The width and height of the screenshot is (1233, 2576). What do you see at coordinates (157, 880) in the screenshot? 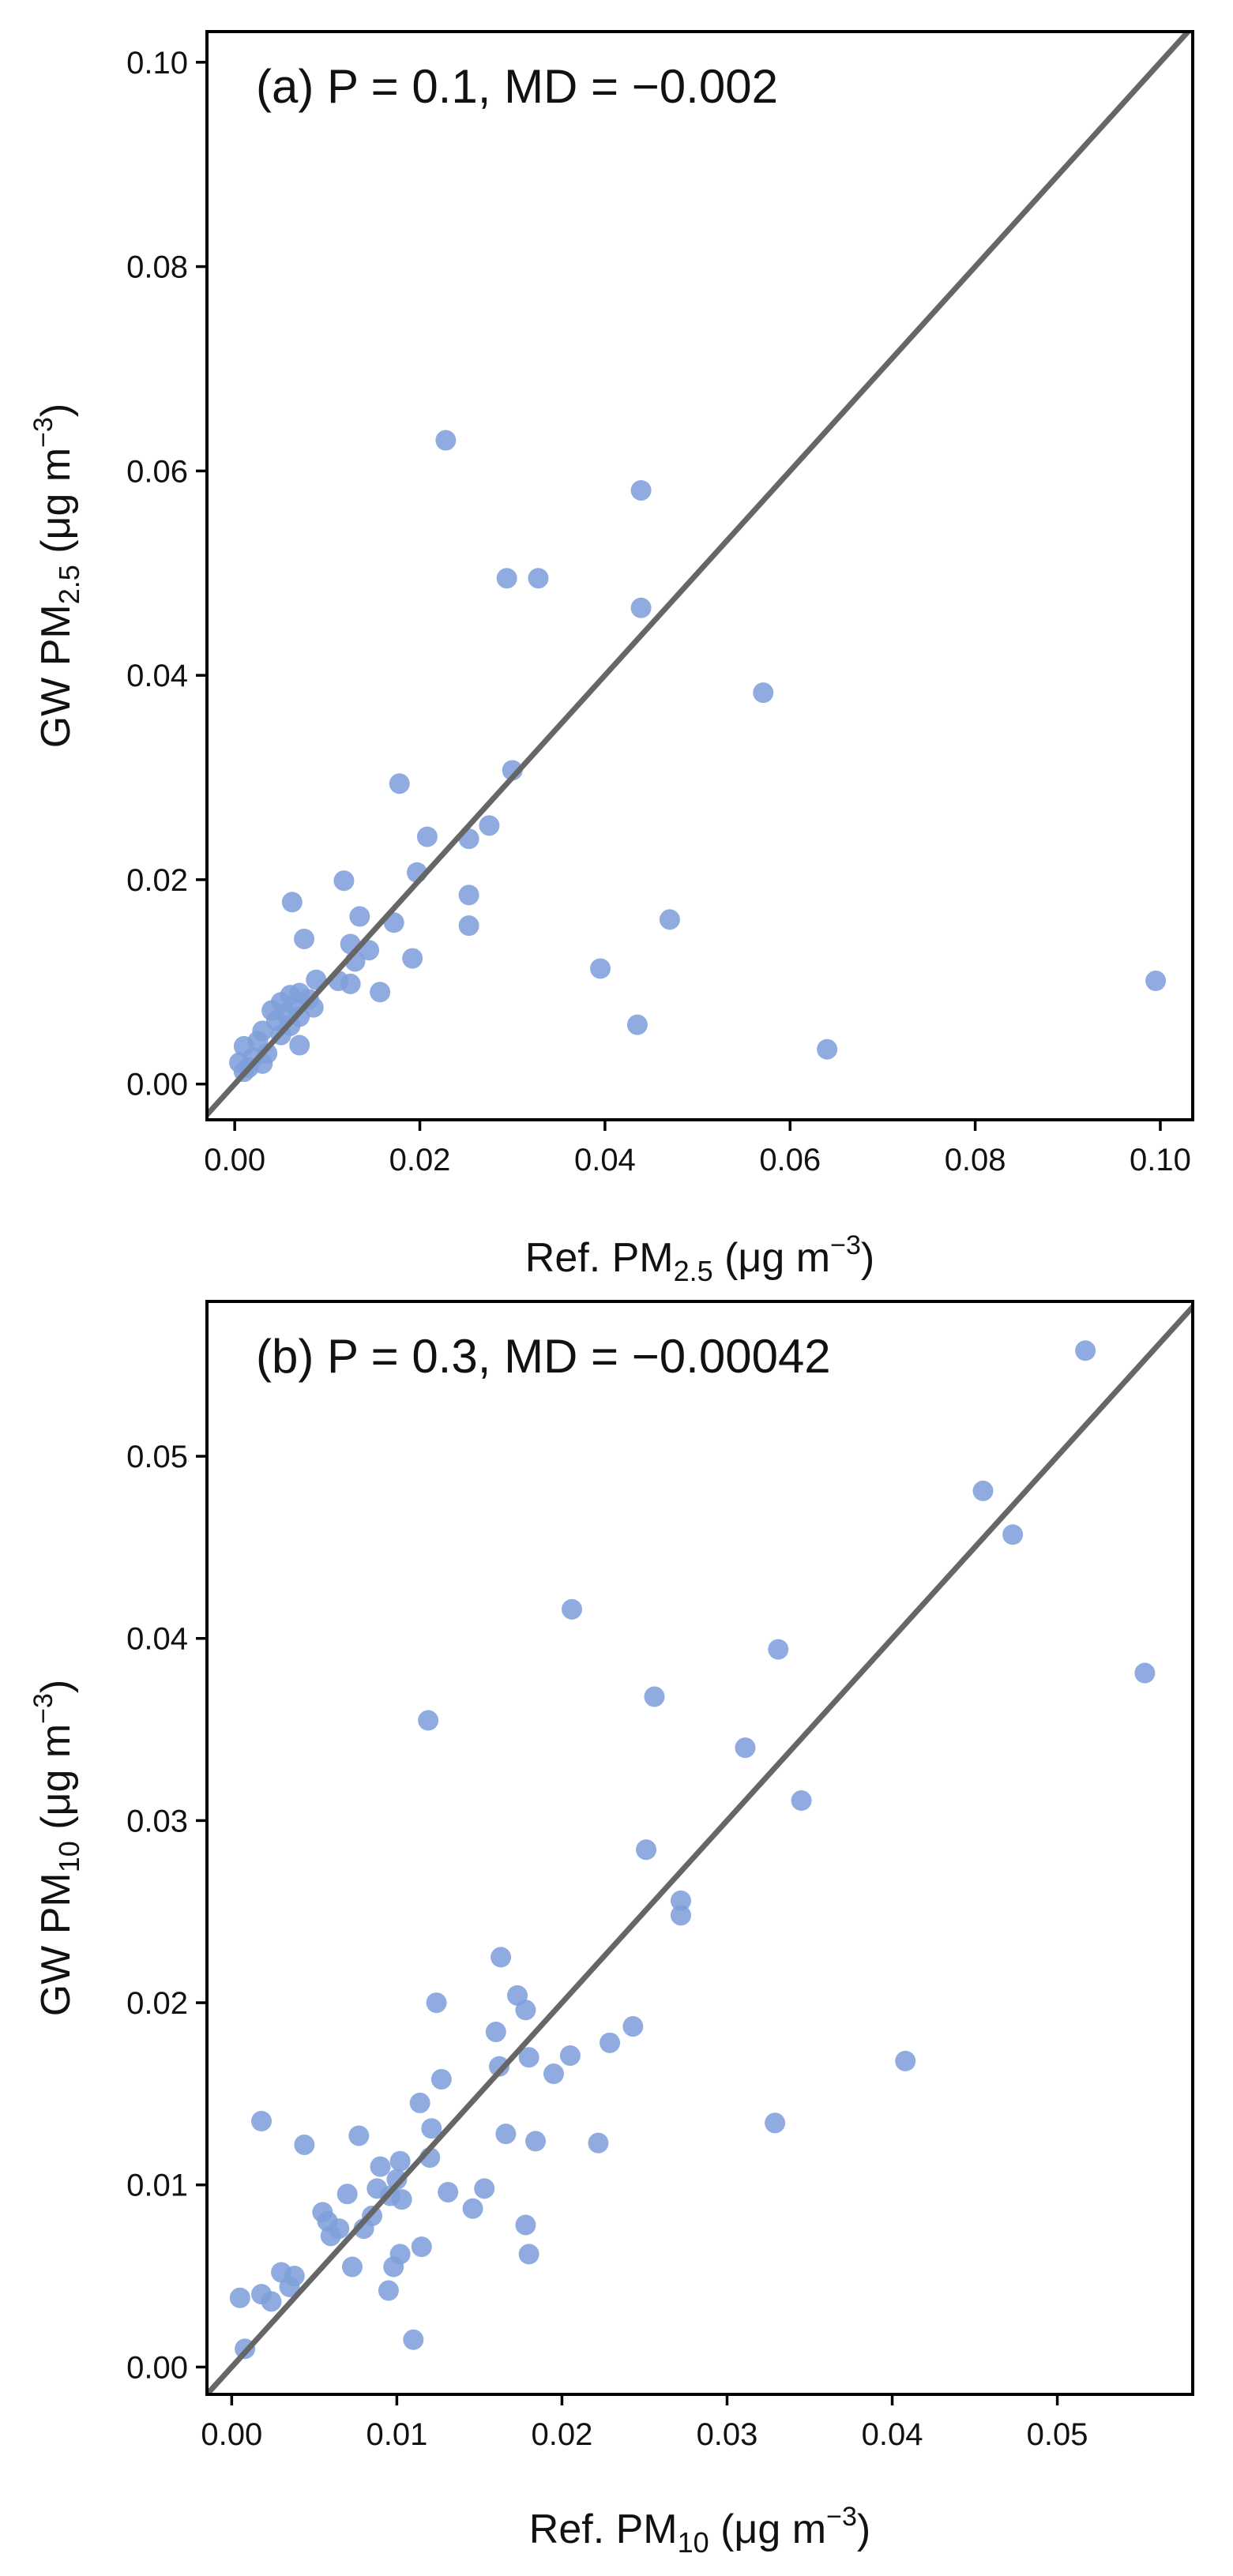
I see `panel-a-ytick-label-1: 0.02` at bounding box center [157, 880].